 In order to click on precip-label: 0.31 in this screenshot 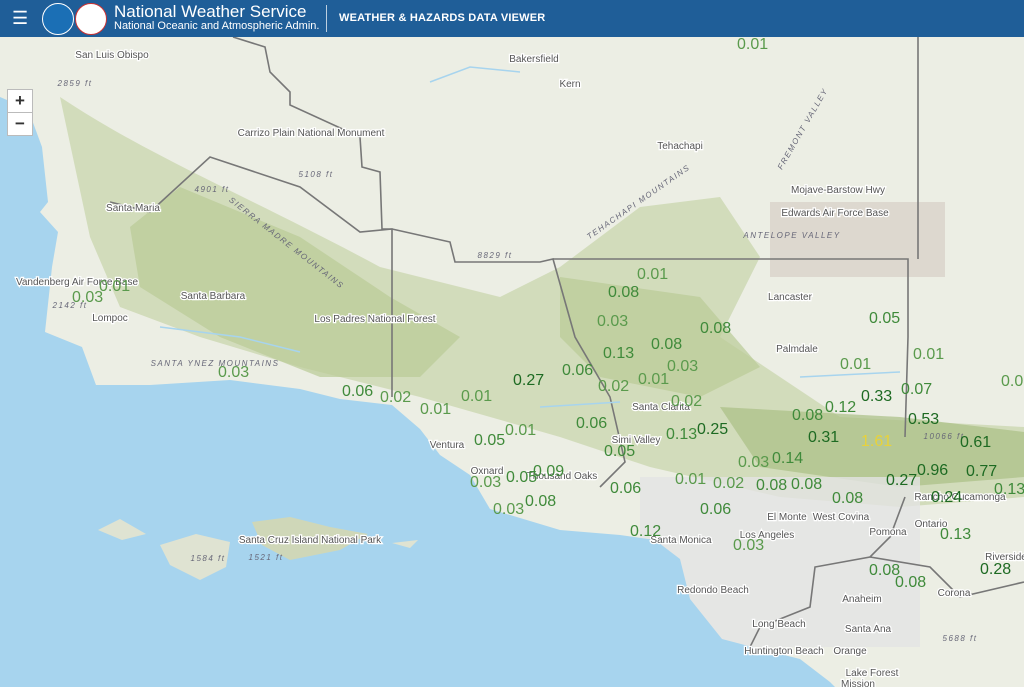, I will do `click(823, 437)`.